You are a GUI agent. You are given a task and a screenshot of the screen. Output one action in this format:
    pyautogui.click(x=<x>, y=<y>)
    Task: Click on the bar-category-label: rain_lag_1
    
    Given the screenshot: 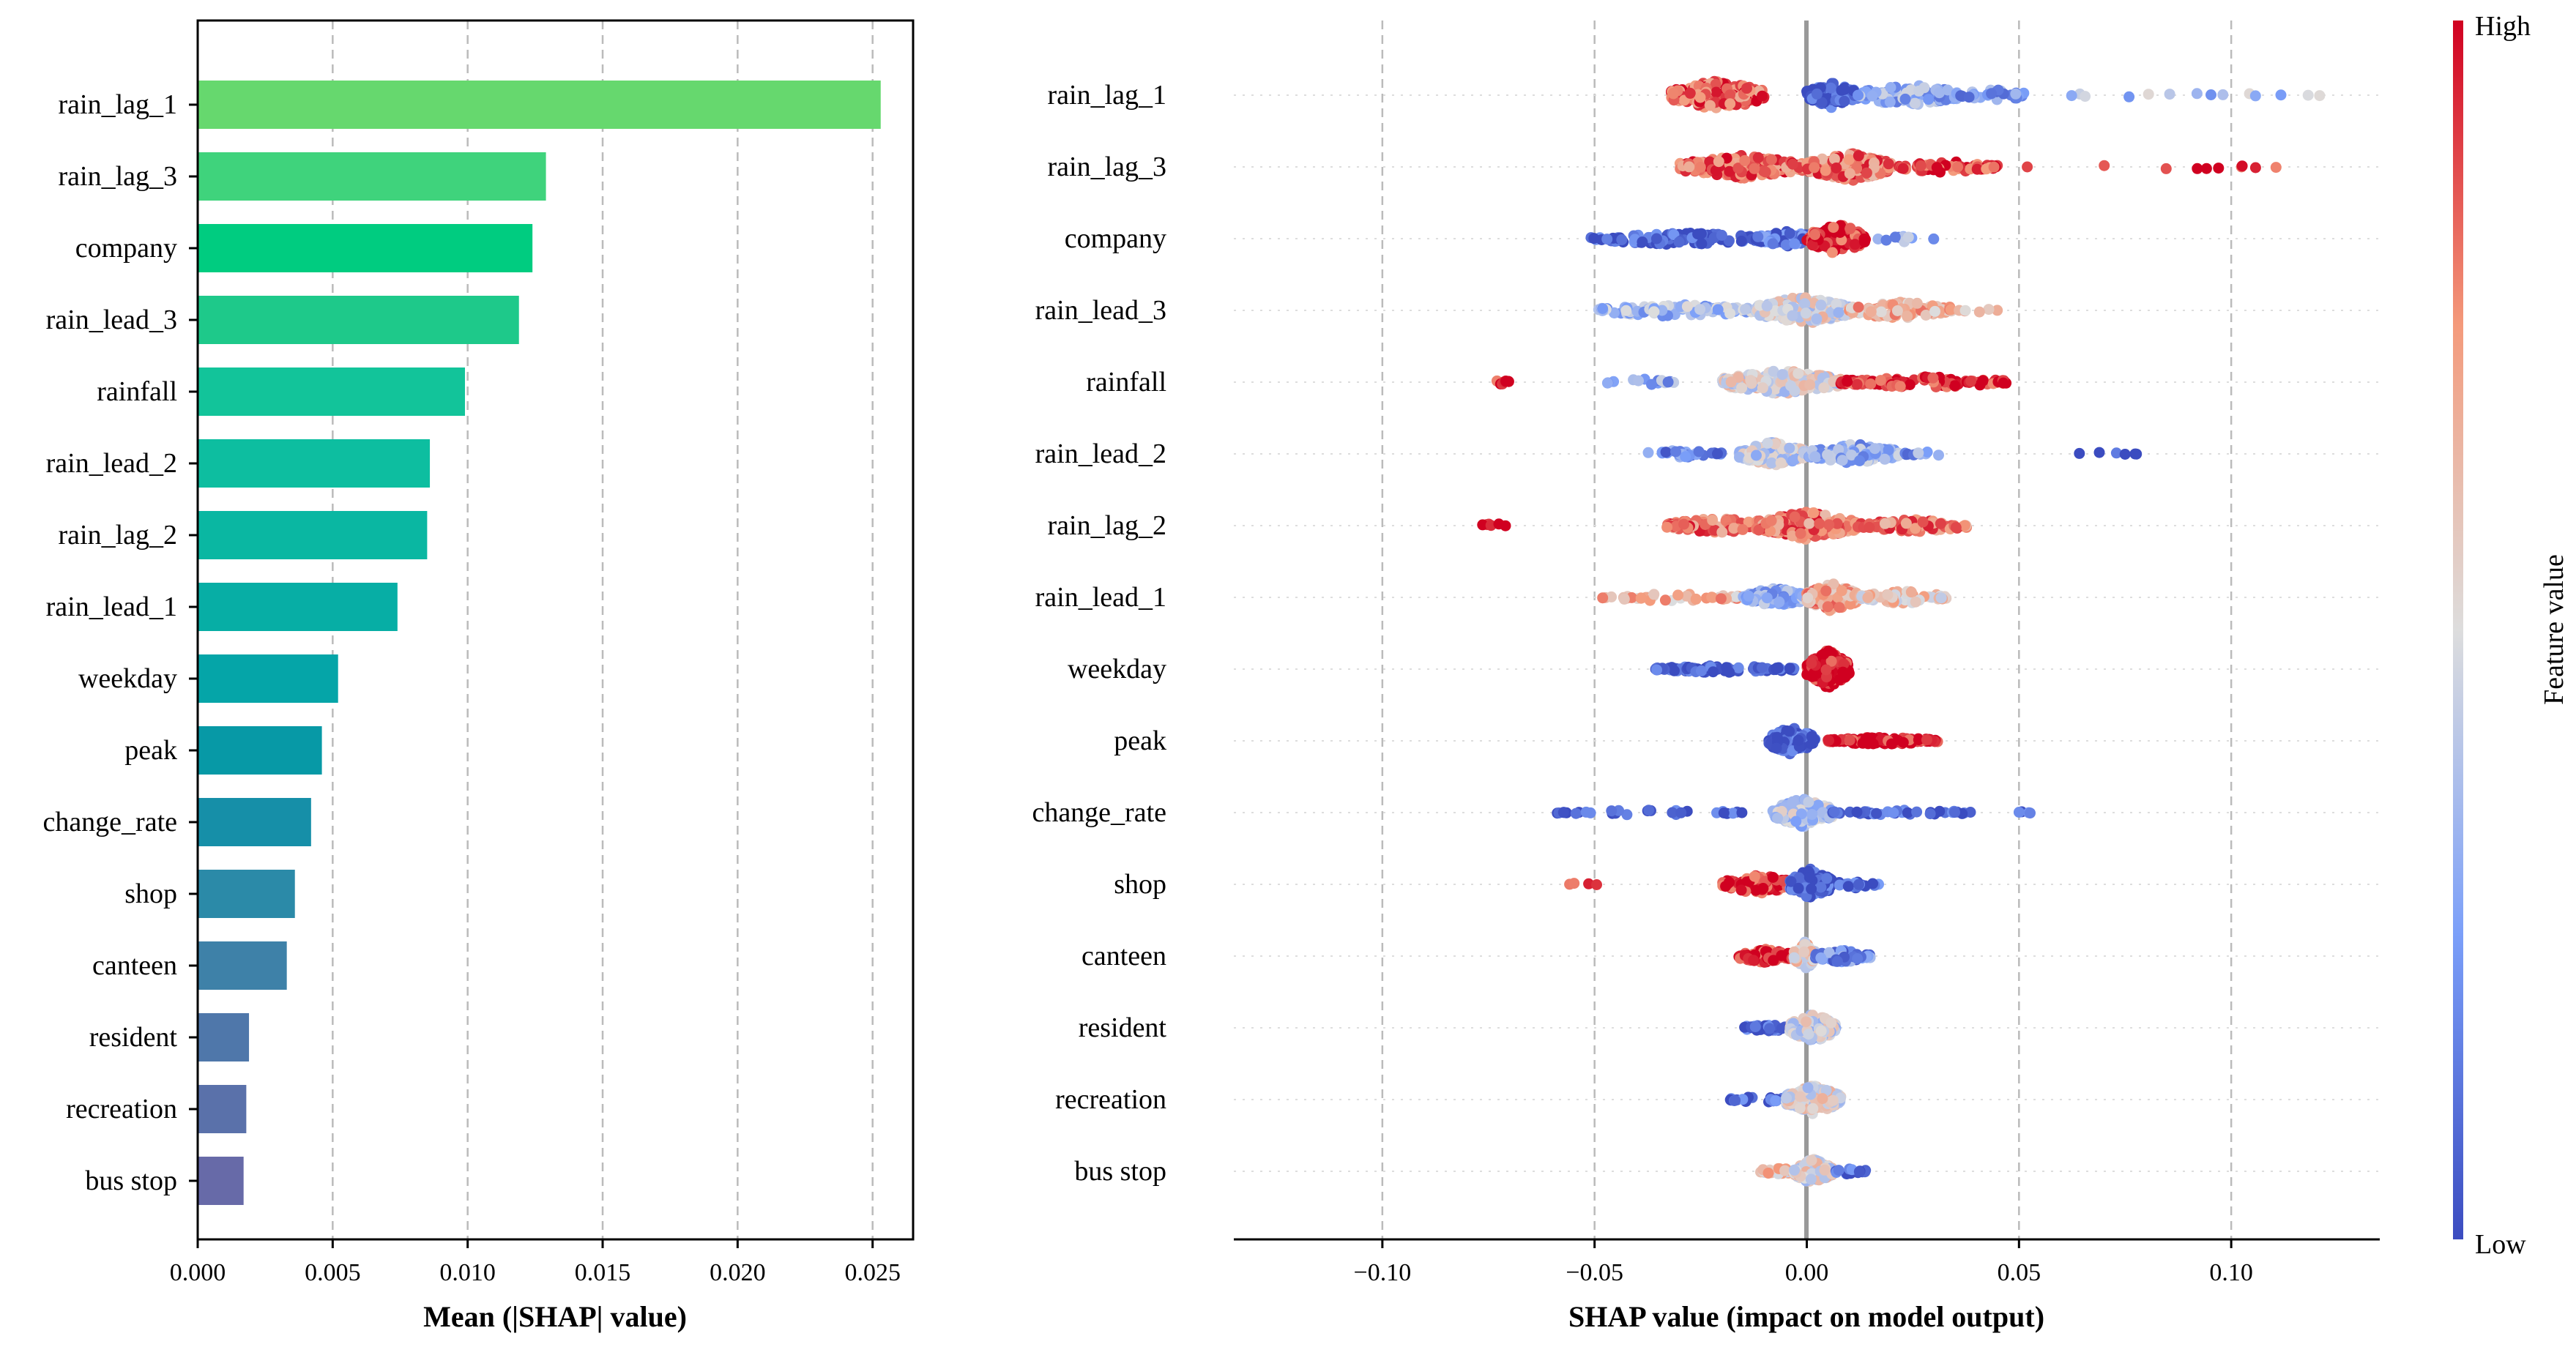 What is the action you would take?
    pyautogui.click(x=117, y=104)
    